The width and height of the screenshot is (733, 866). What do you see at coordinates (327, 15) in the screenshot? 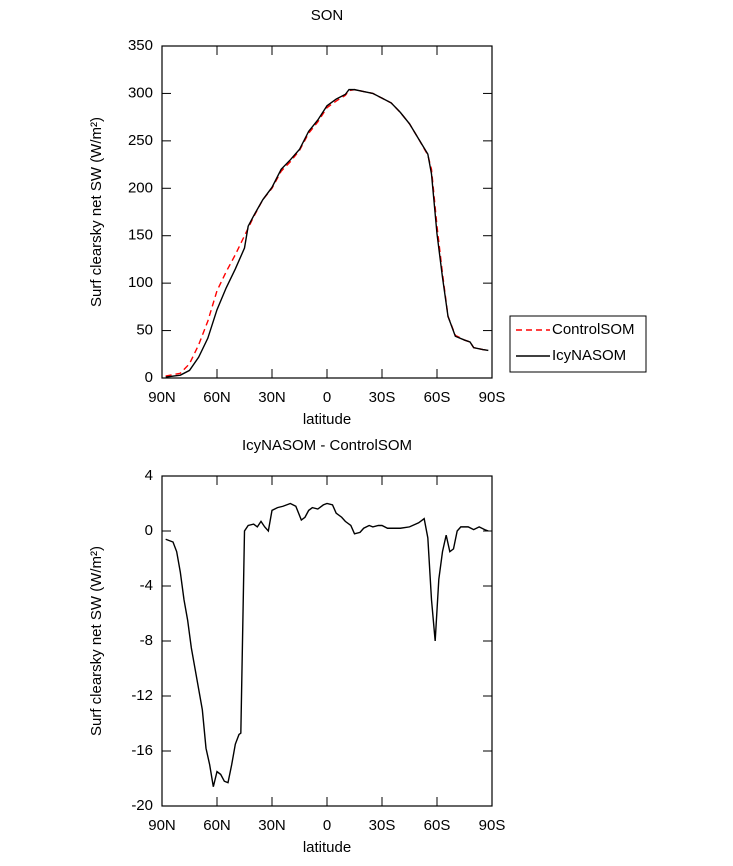
I see `chart-title: SON` at bounding box center [327, 15].